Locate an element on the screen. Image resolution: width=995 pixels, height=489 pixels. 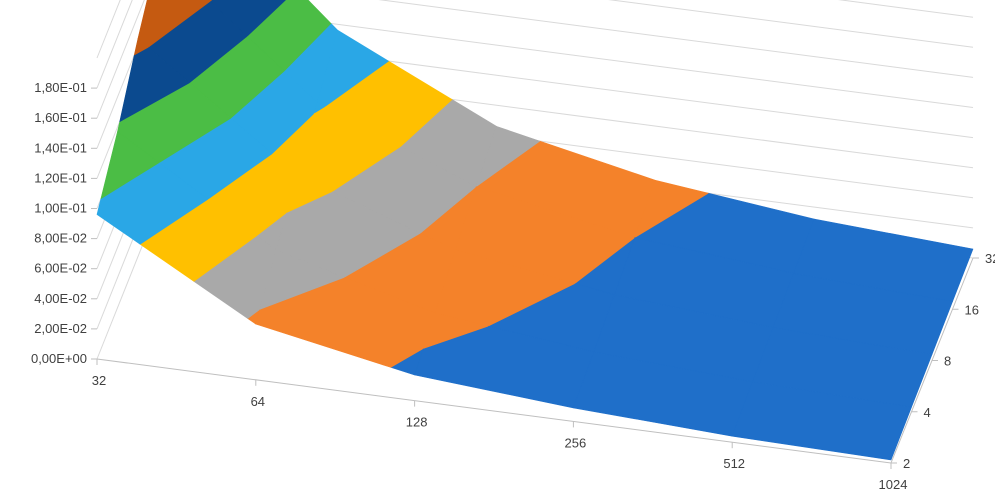
x-tick-label: 128 is located at coordinates (417, 422).